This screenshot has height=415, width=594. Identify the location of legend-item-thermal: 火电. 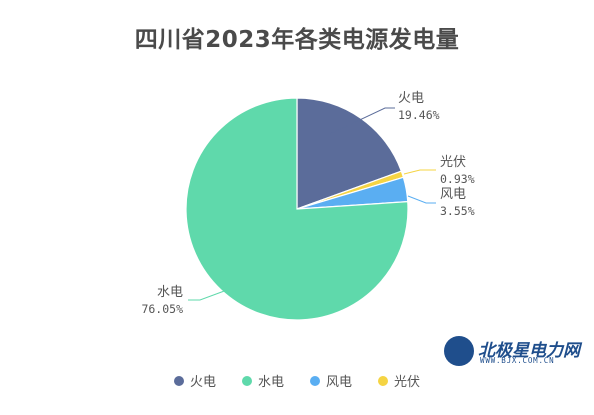
(194, 380).